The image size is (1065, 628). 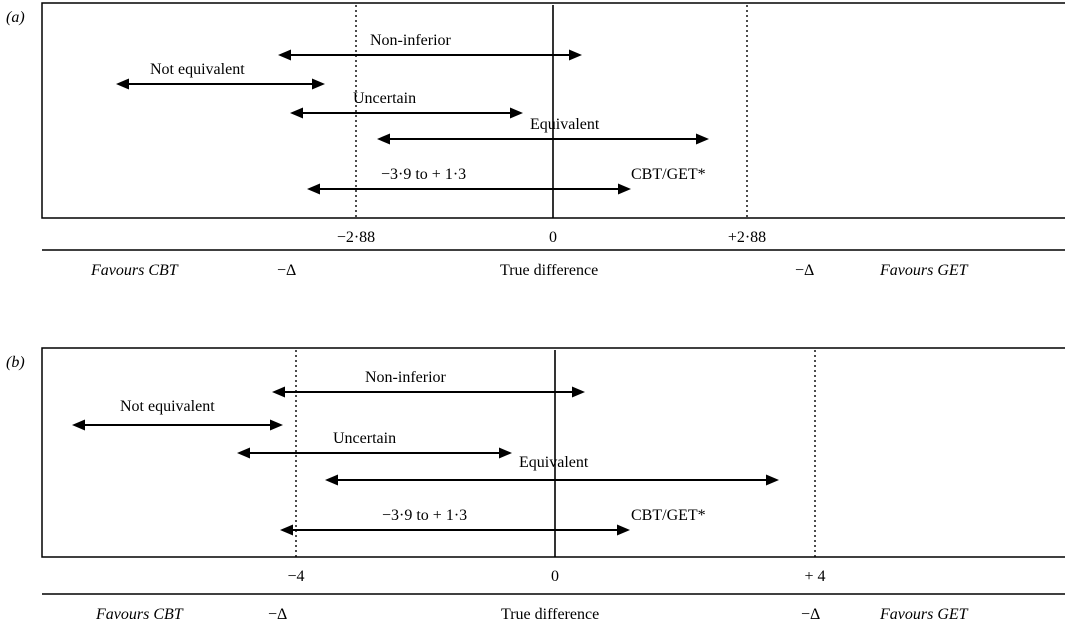 What do you see at coordinates (565, 124) in the screenshot?
I see `panel-a-equivalent-label: Equivalent` at bounding box center [565, 124].